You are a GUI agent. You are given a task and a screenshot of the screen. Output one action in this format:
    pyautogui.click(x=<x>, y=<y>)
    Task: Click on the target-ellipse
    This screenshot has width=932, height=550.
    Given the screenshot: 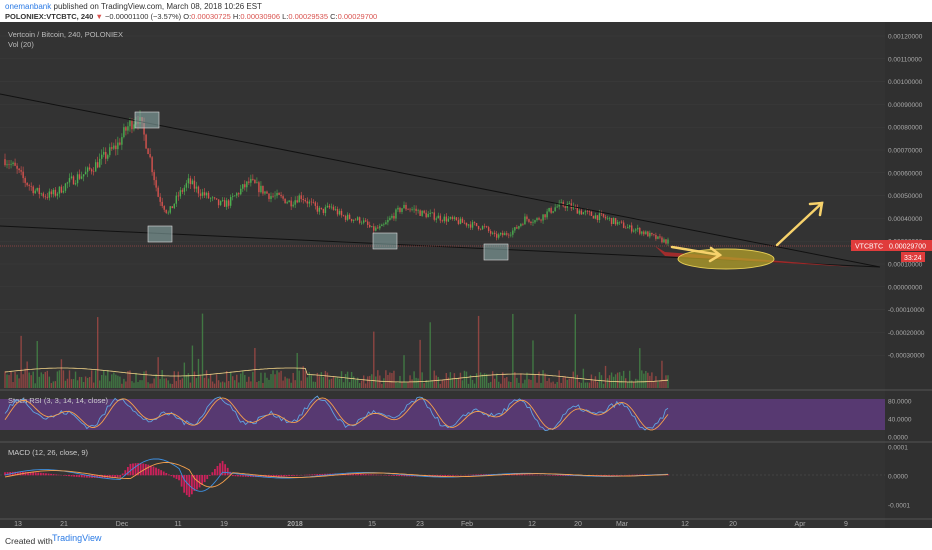 What is the action you would take?
    pyautogui.click(x=726, y=259)
    